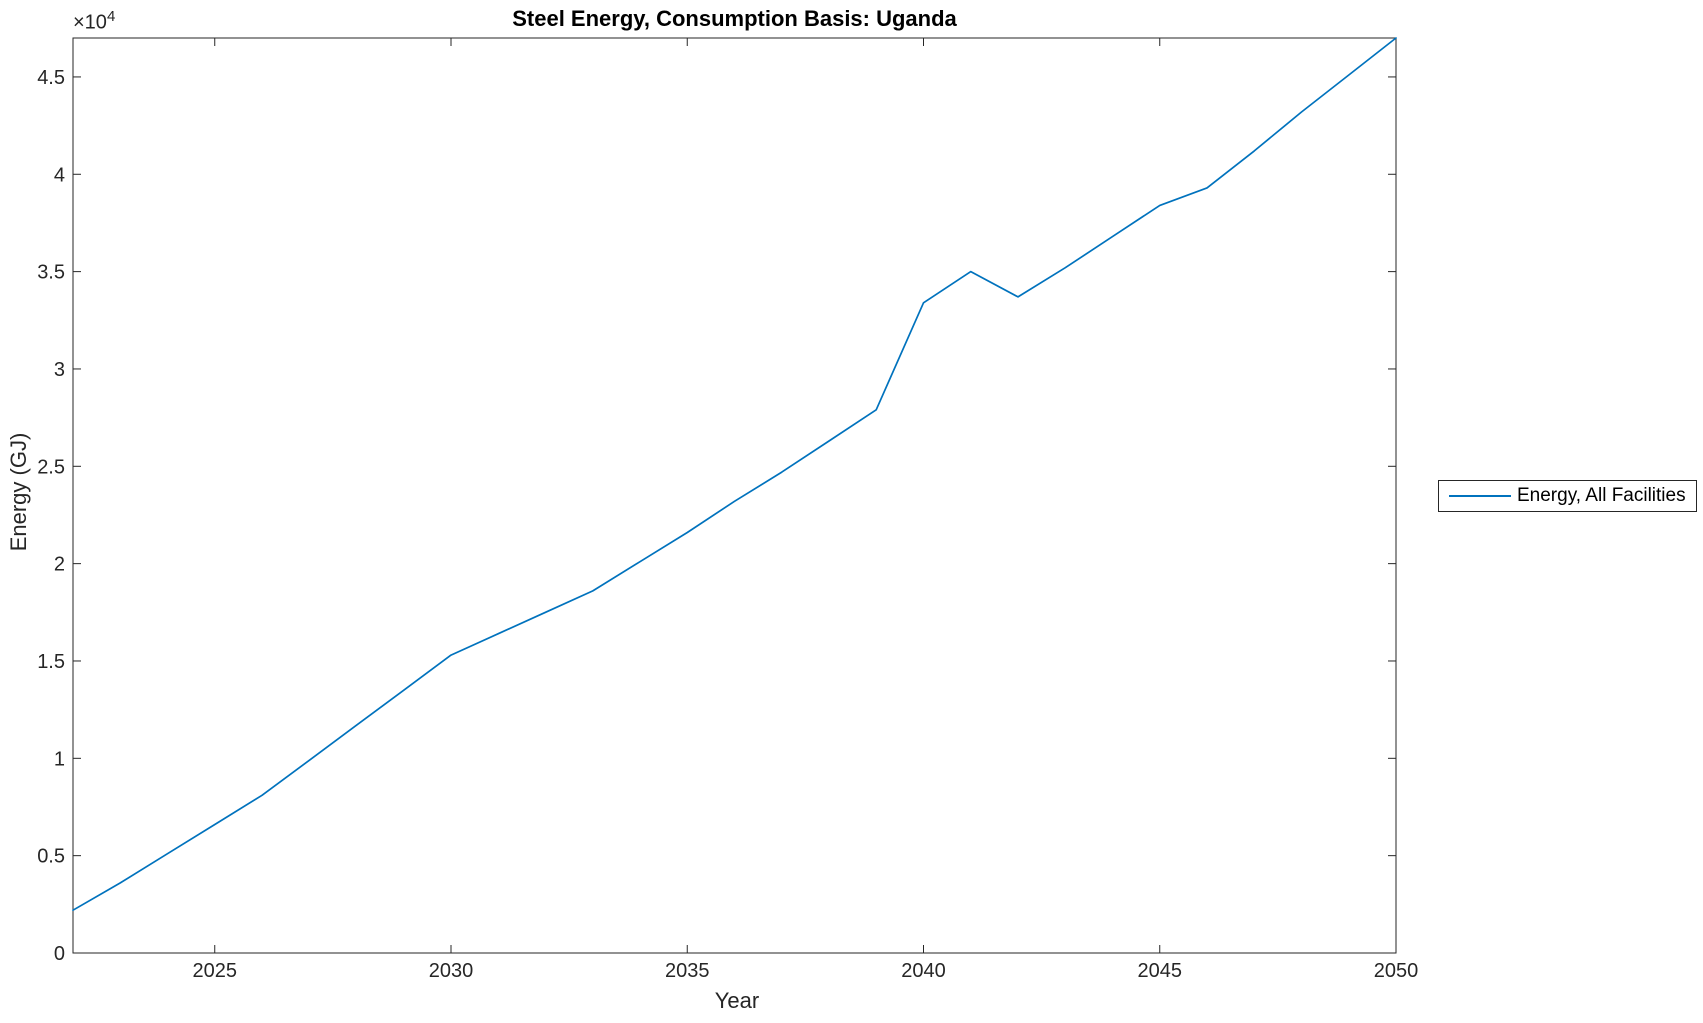  I want to click on legend: Energy, All Facilities, so click(1567, 496).